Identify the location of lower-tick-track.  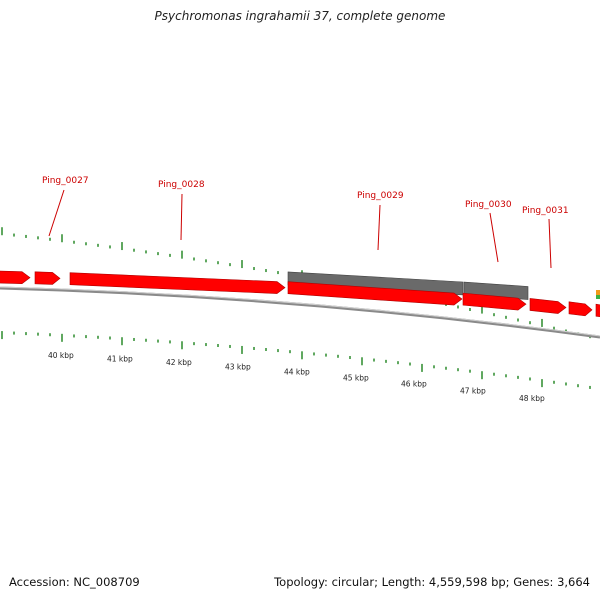
(296, 360).